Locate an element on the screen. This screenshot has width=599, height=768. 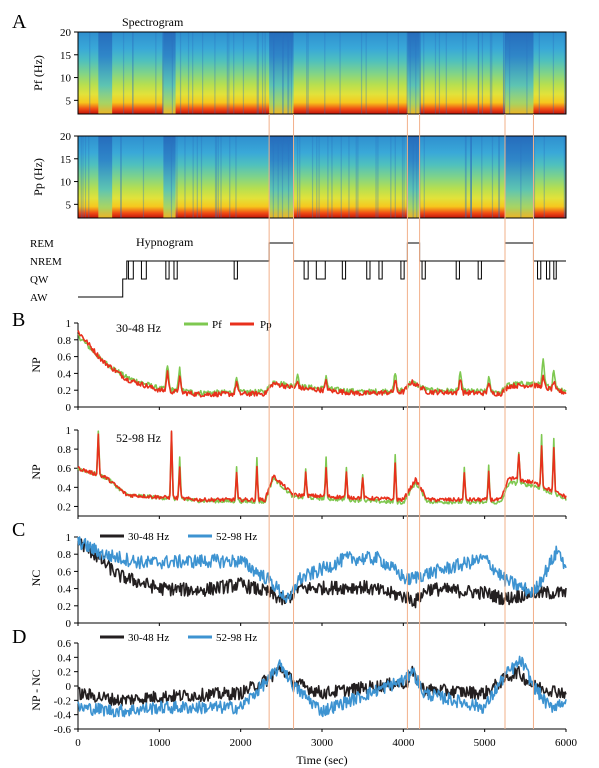
nc-chart: 0 0.2 0.4 0.6 0.8 1 30-48 Hz 52-98 Hz NC is located at coordinates (298, 580).